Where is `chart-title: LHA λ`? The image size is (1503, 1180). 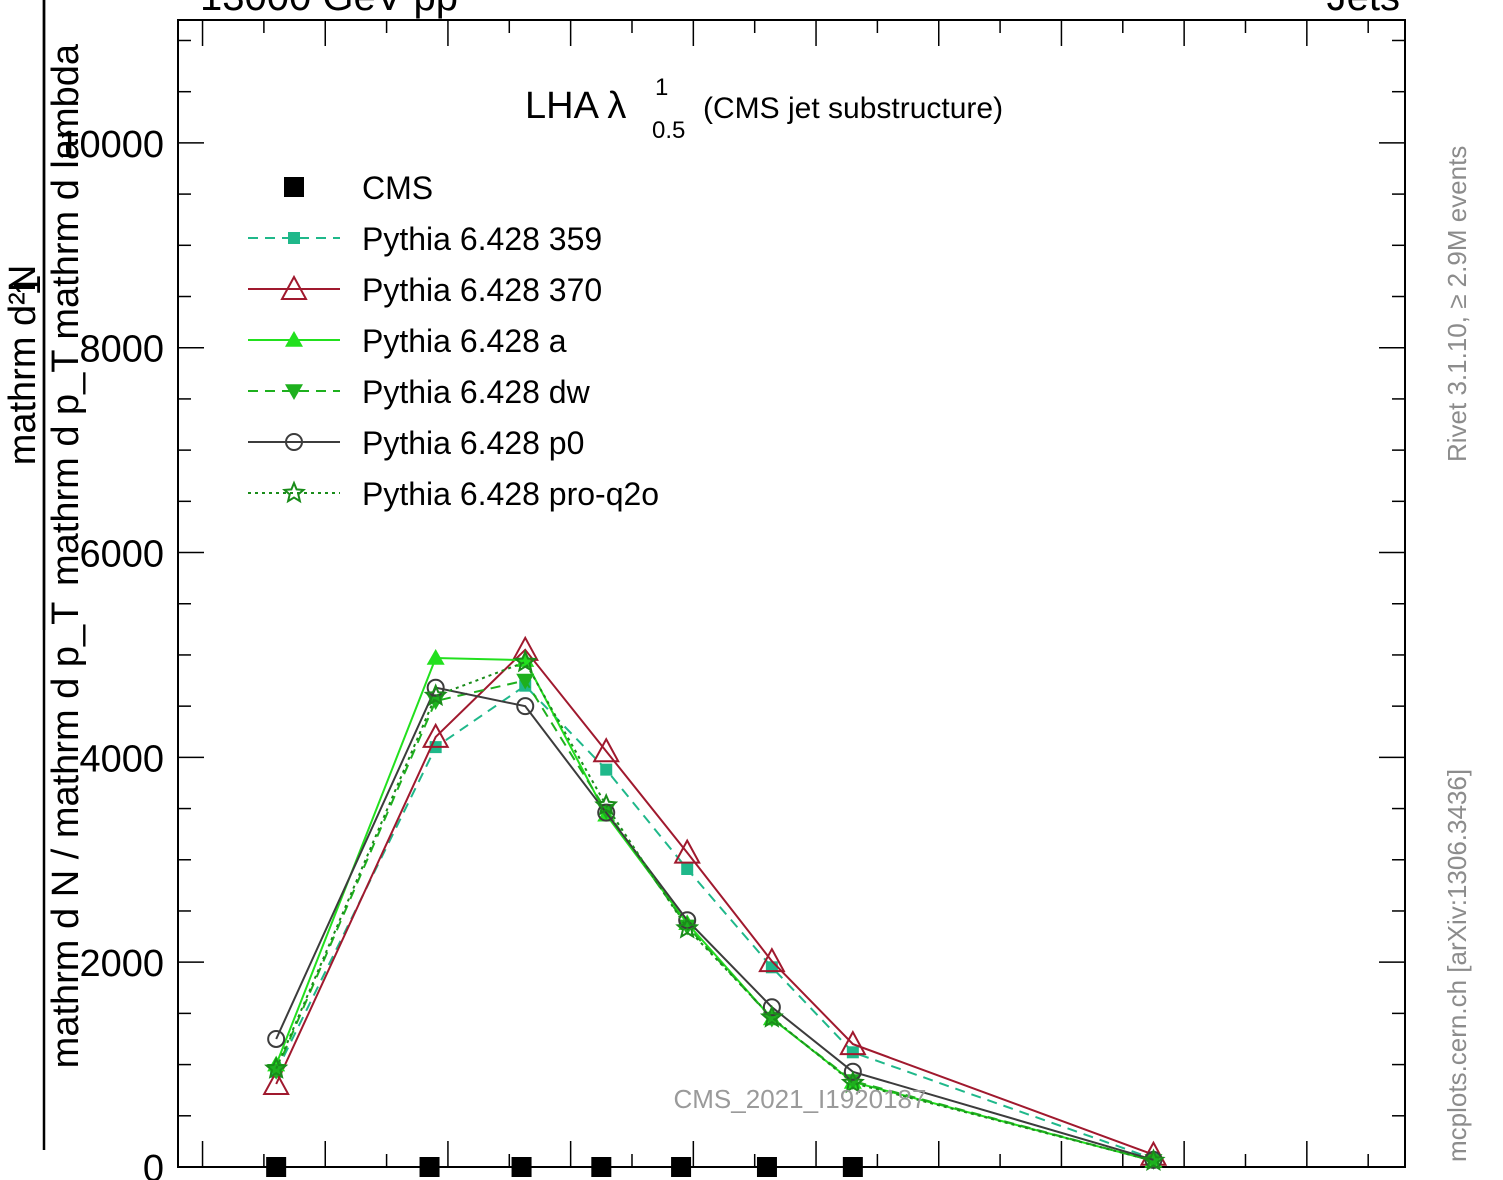
chart-title: LHA λ is located at coordinates (575, 106).